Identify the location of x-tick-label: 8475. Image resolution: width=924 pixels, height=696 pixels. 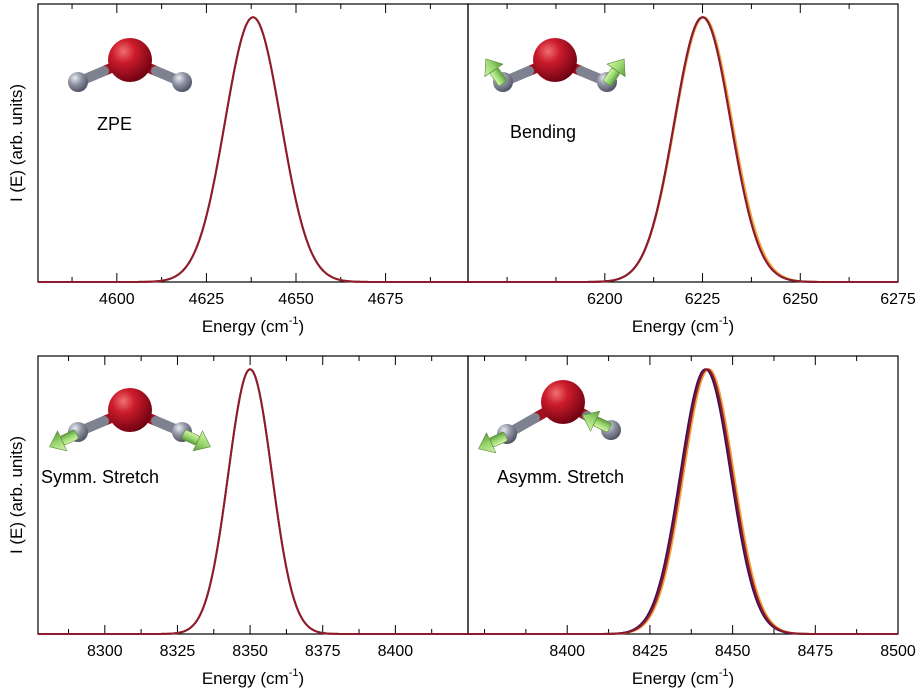
(816, 651).